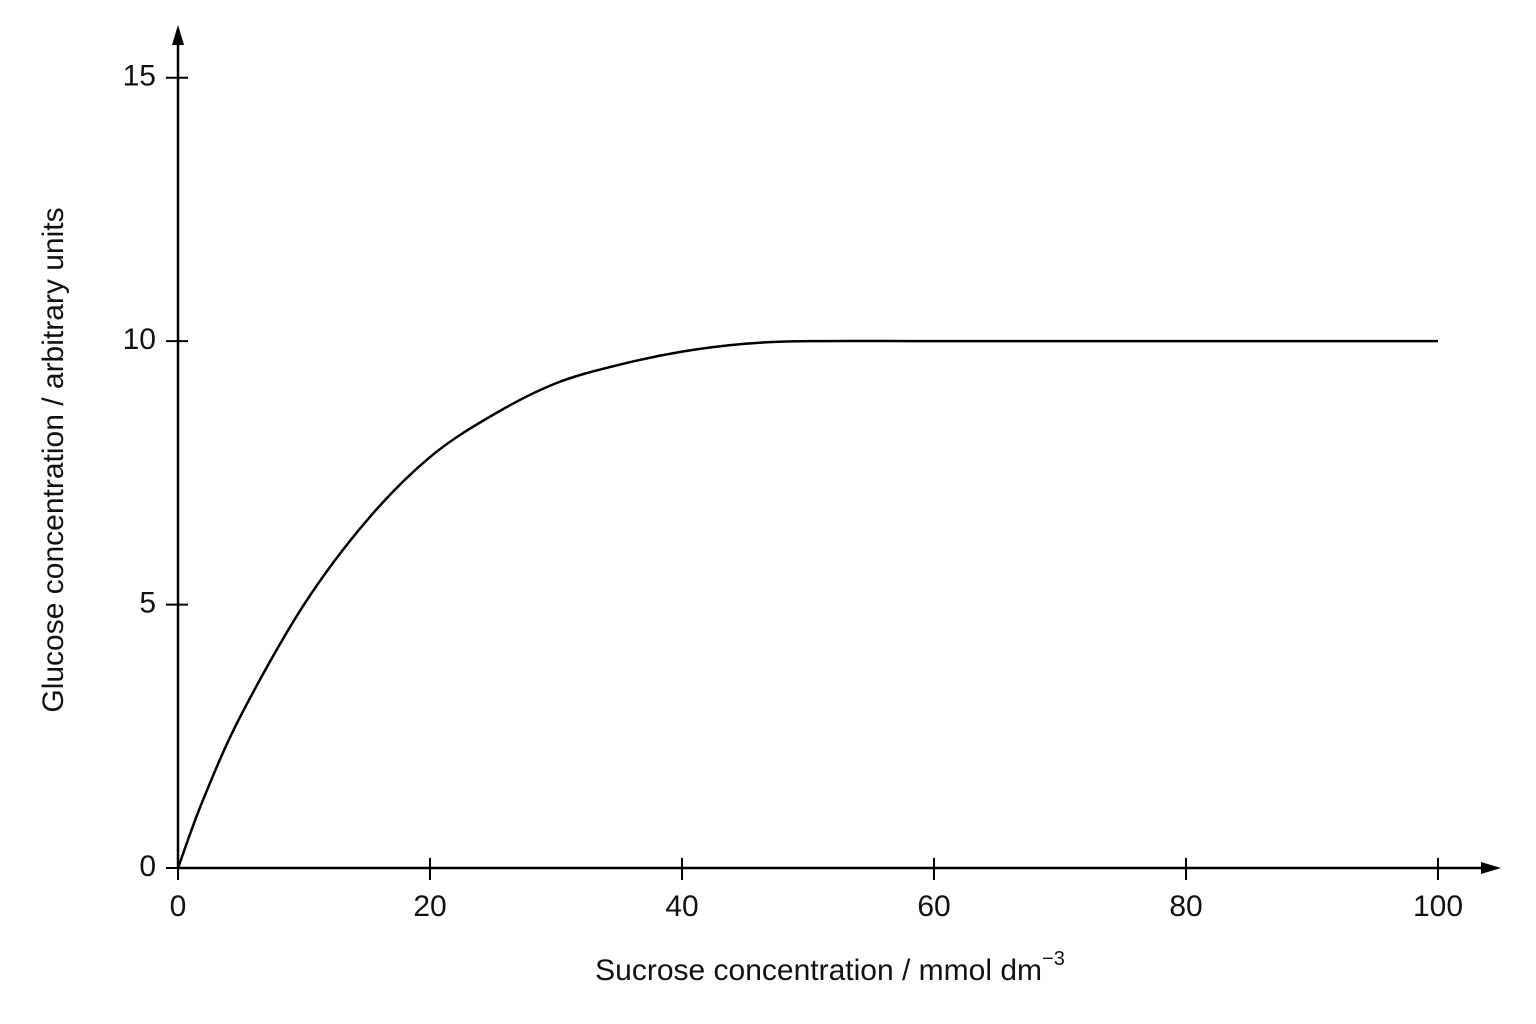 The height and width of the screenshot is (1024, 1536). What do you see at coordinates (147, 602) in the screenshot?
I see `y-tick-label: 5` at bounding box center [147, 602].